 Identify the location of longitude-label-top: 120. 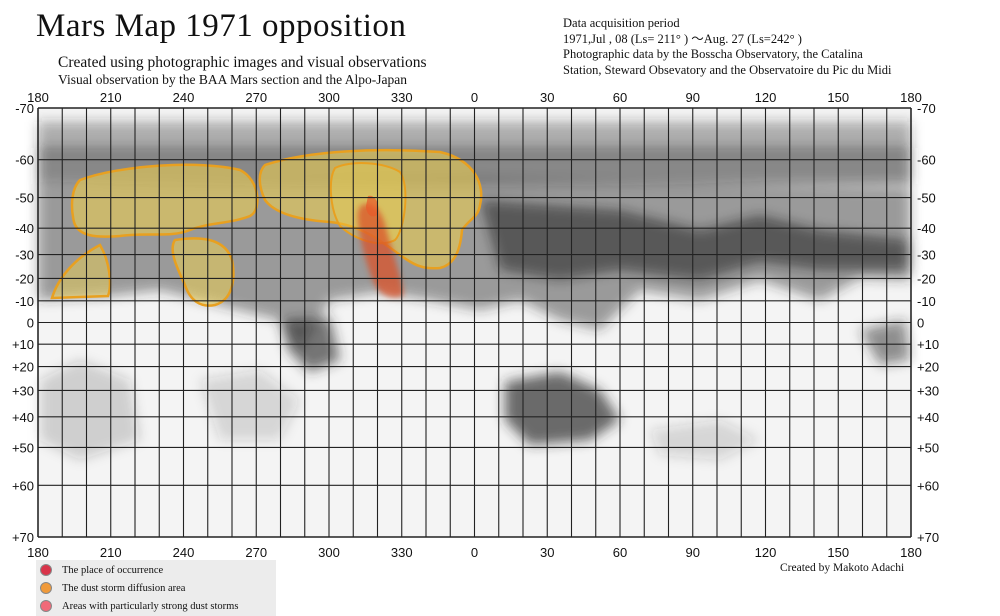
(766, 97).